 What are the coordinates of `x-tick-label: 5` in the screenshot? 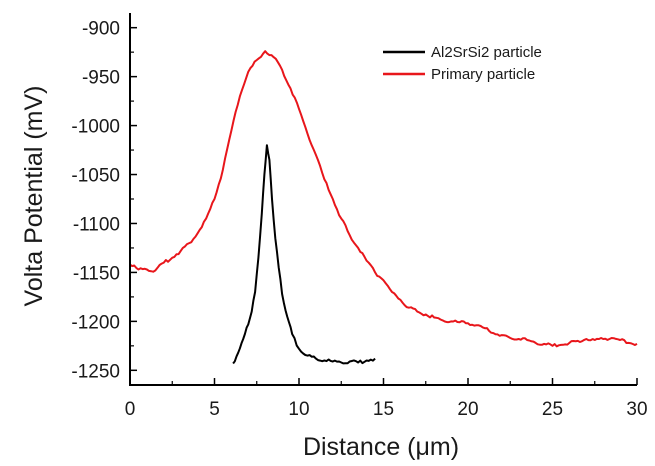 It's located at (214, 409).